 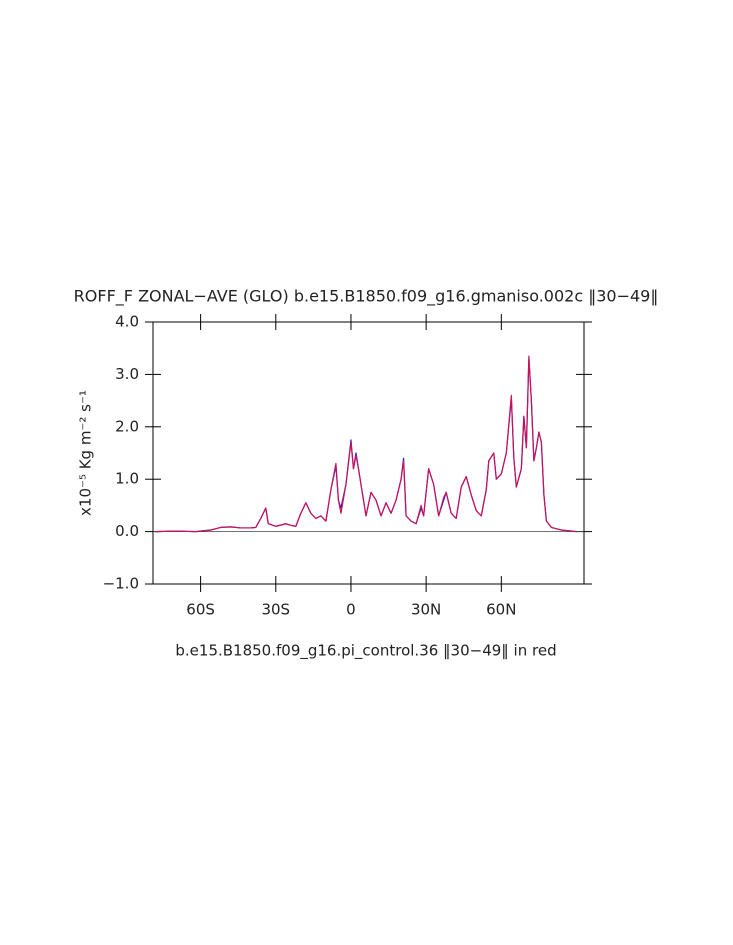 What do you see at coordinates (86, 453) in the screenshot?
I see `y-axis-label: x10⁻⁵ Kg m⁻² s⁻¹` at bounding box center [86, 453].